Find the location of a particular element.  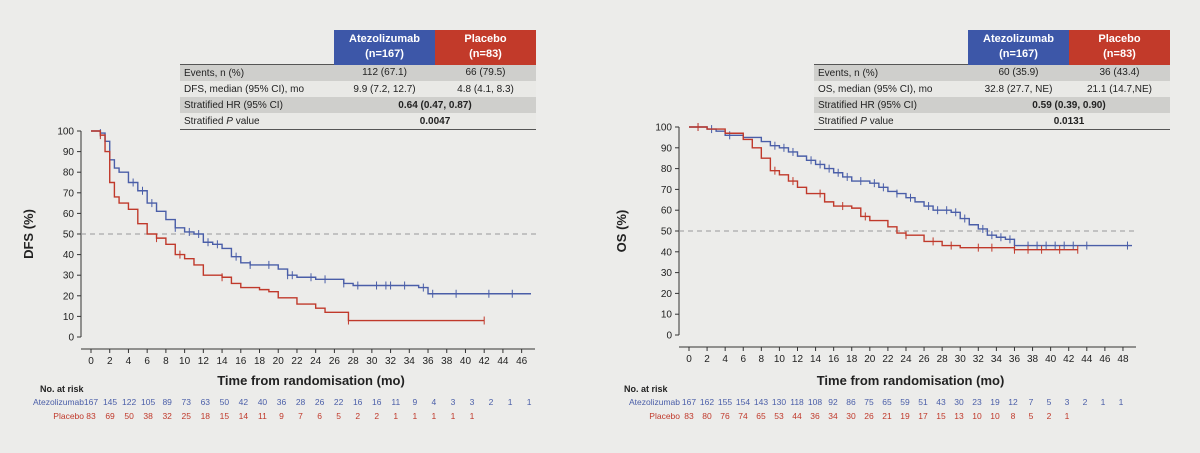

risk-count-atezolizumab: 12 is located at coordinates (1013, 402).